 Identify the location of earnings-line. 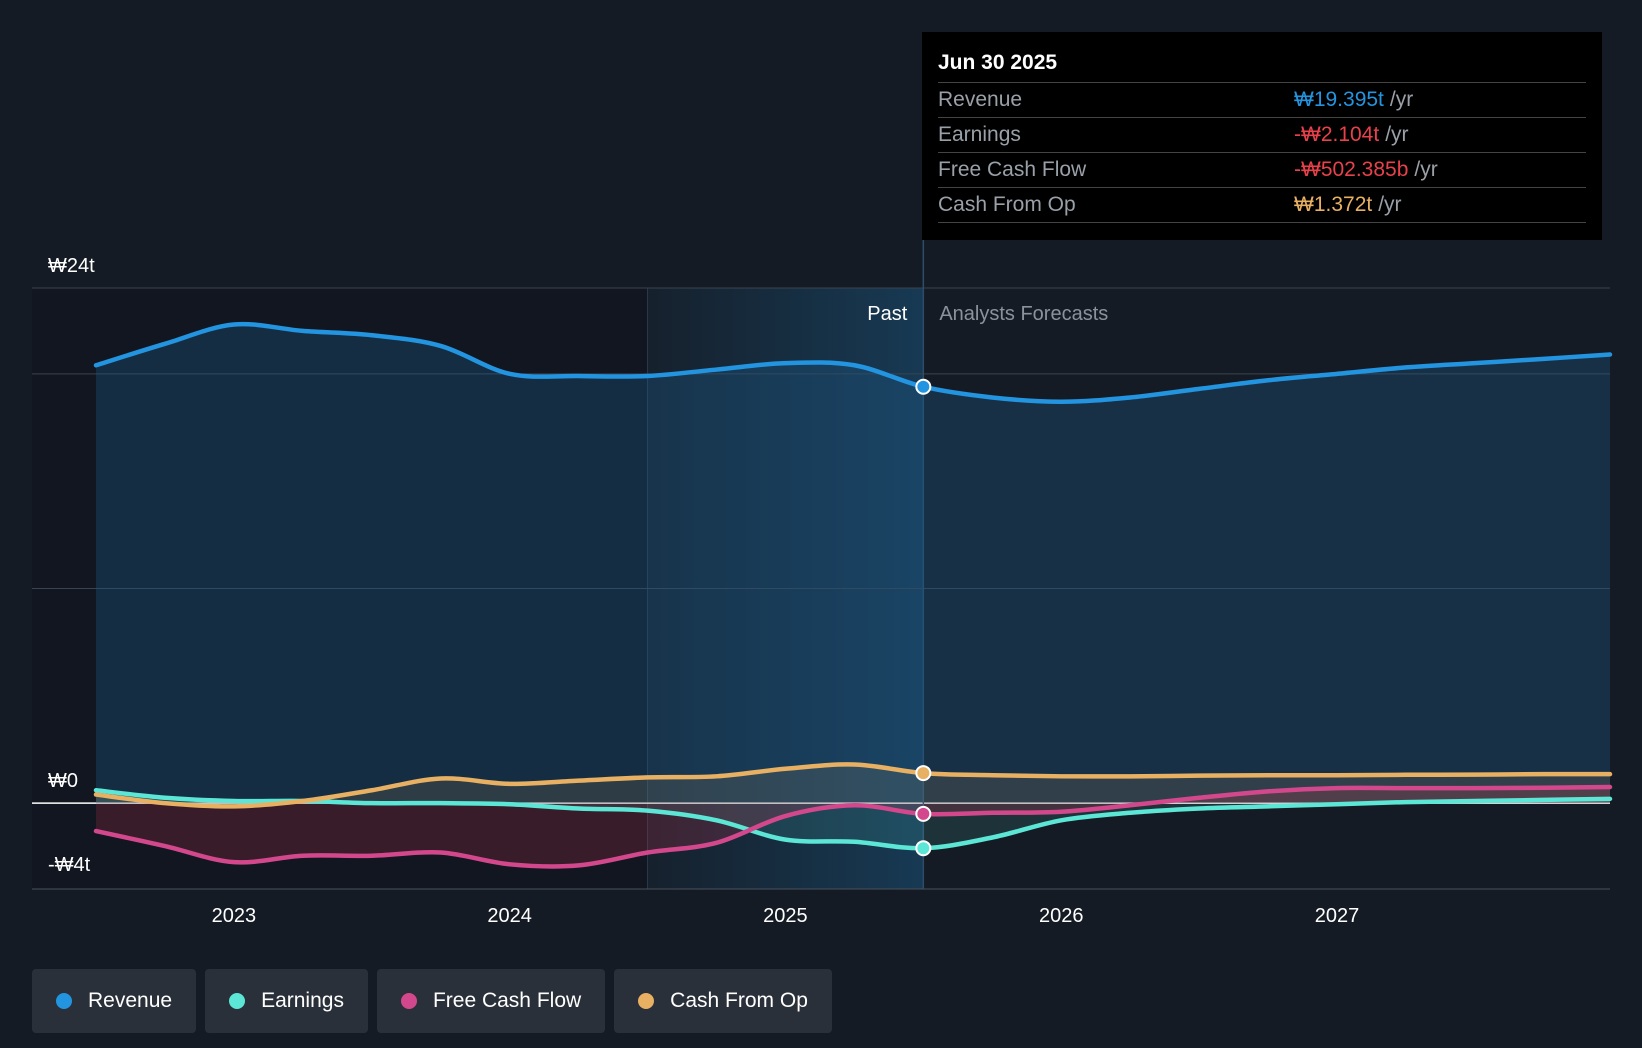
(853, 819).